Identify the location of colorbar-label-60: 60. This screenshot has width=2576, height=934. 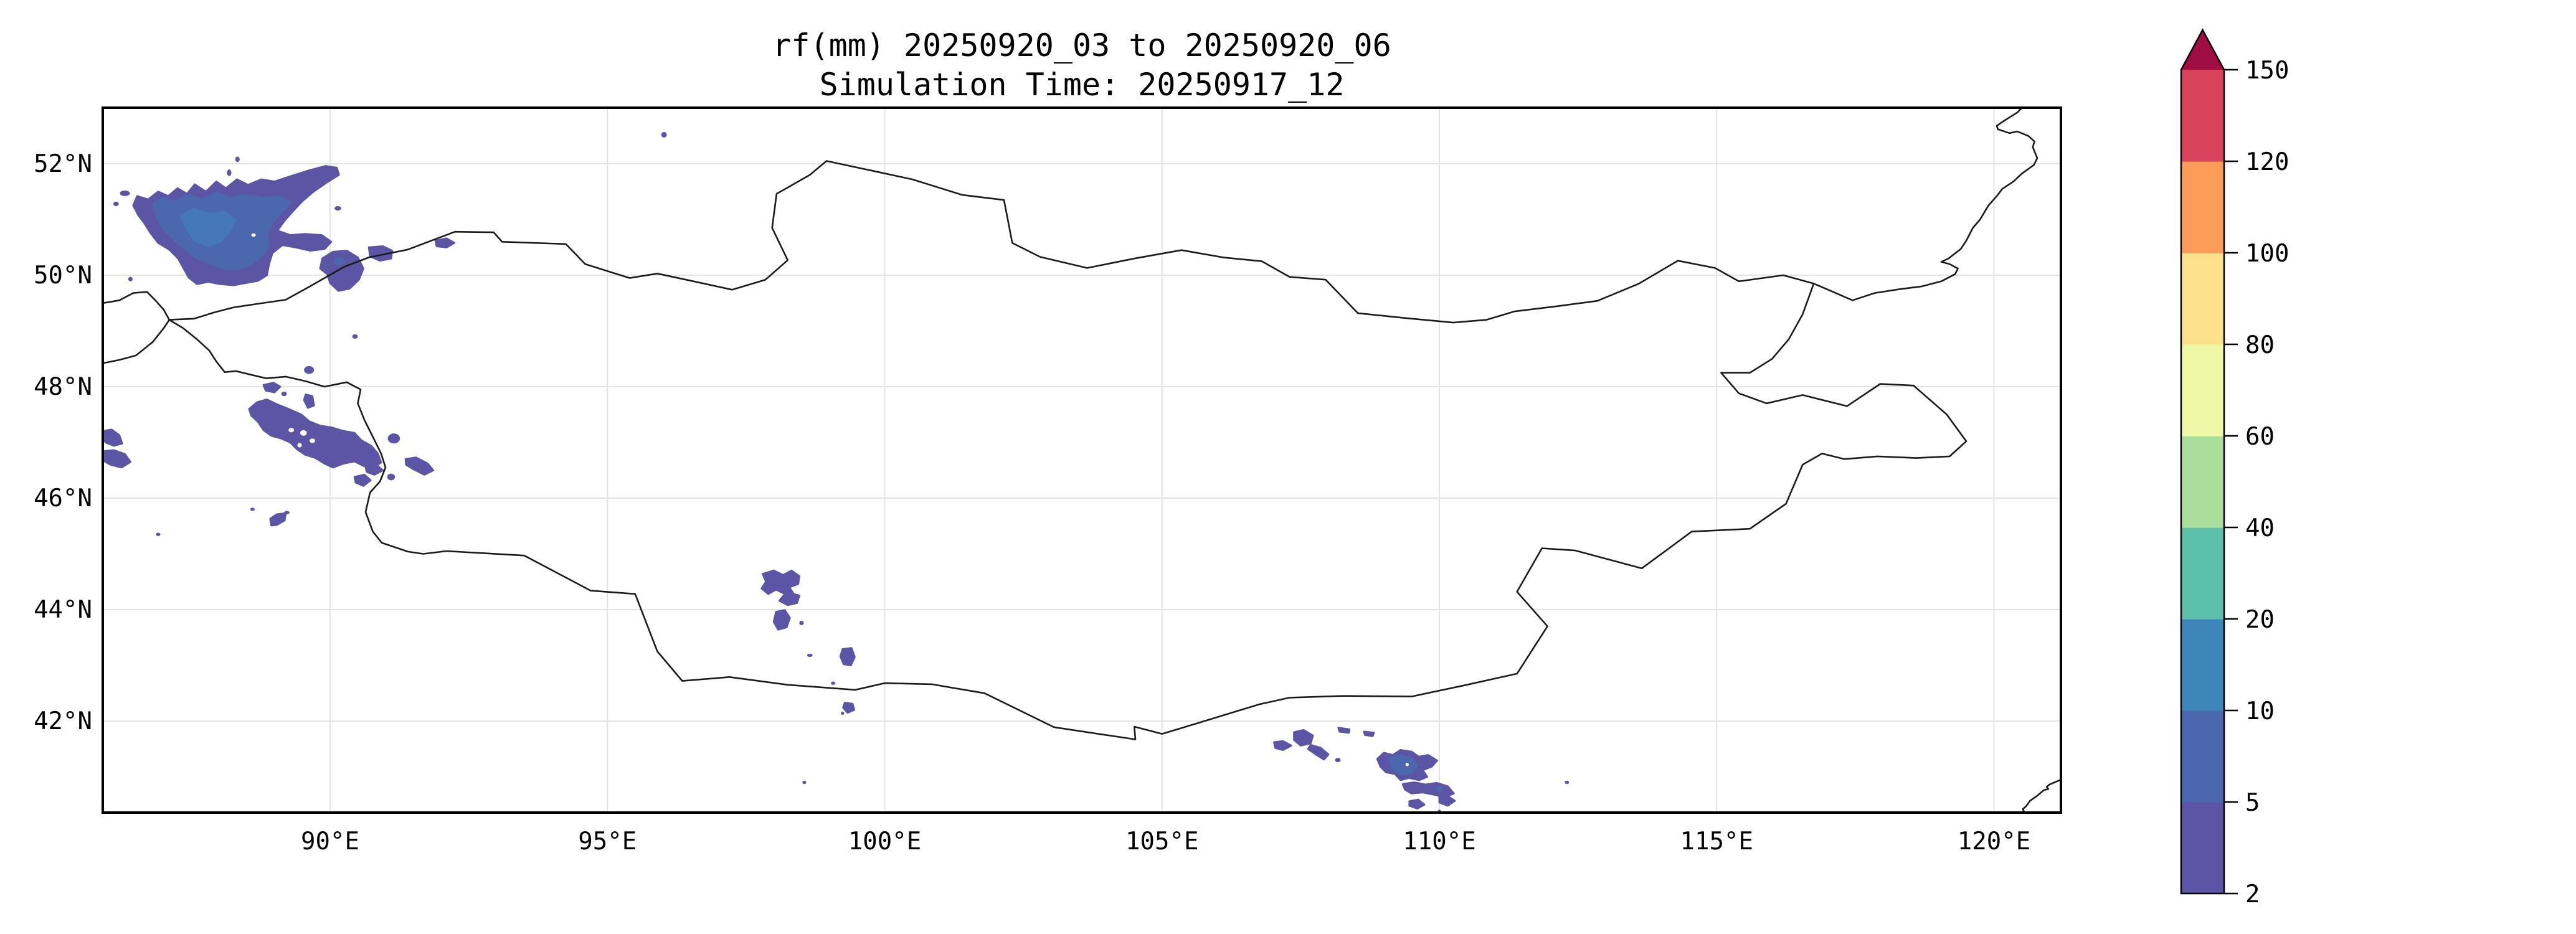
(2260, 437).